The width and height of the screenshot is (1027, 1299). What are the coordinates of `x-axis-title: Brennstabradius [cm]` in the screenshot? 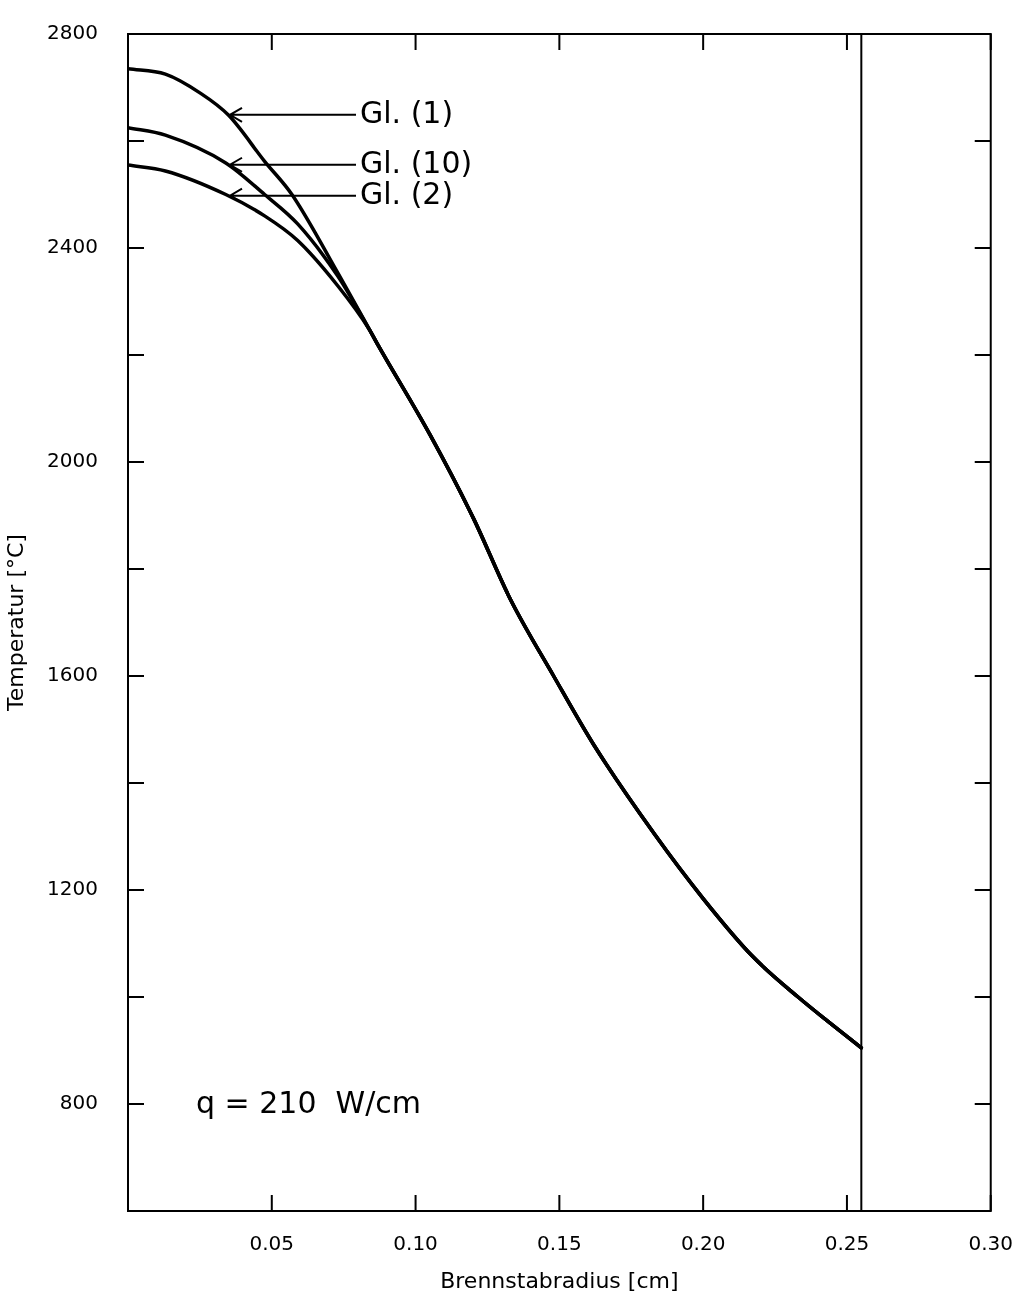 It's located at (559, 1280).